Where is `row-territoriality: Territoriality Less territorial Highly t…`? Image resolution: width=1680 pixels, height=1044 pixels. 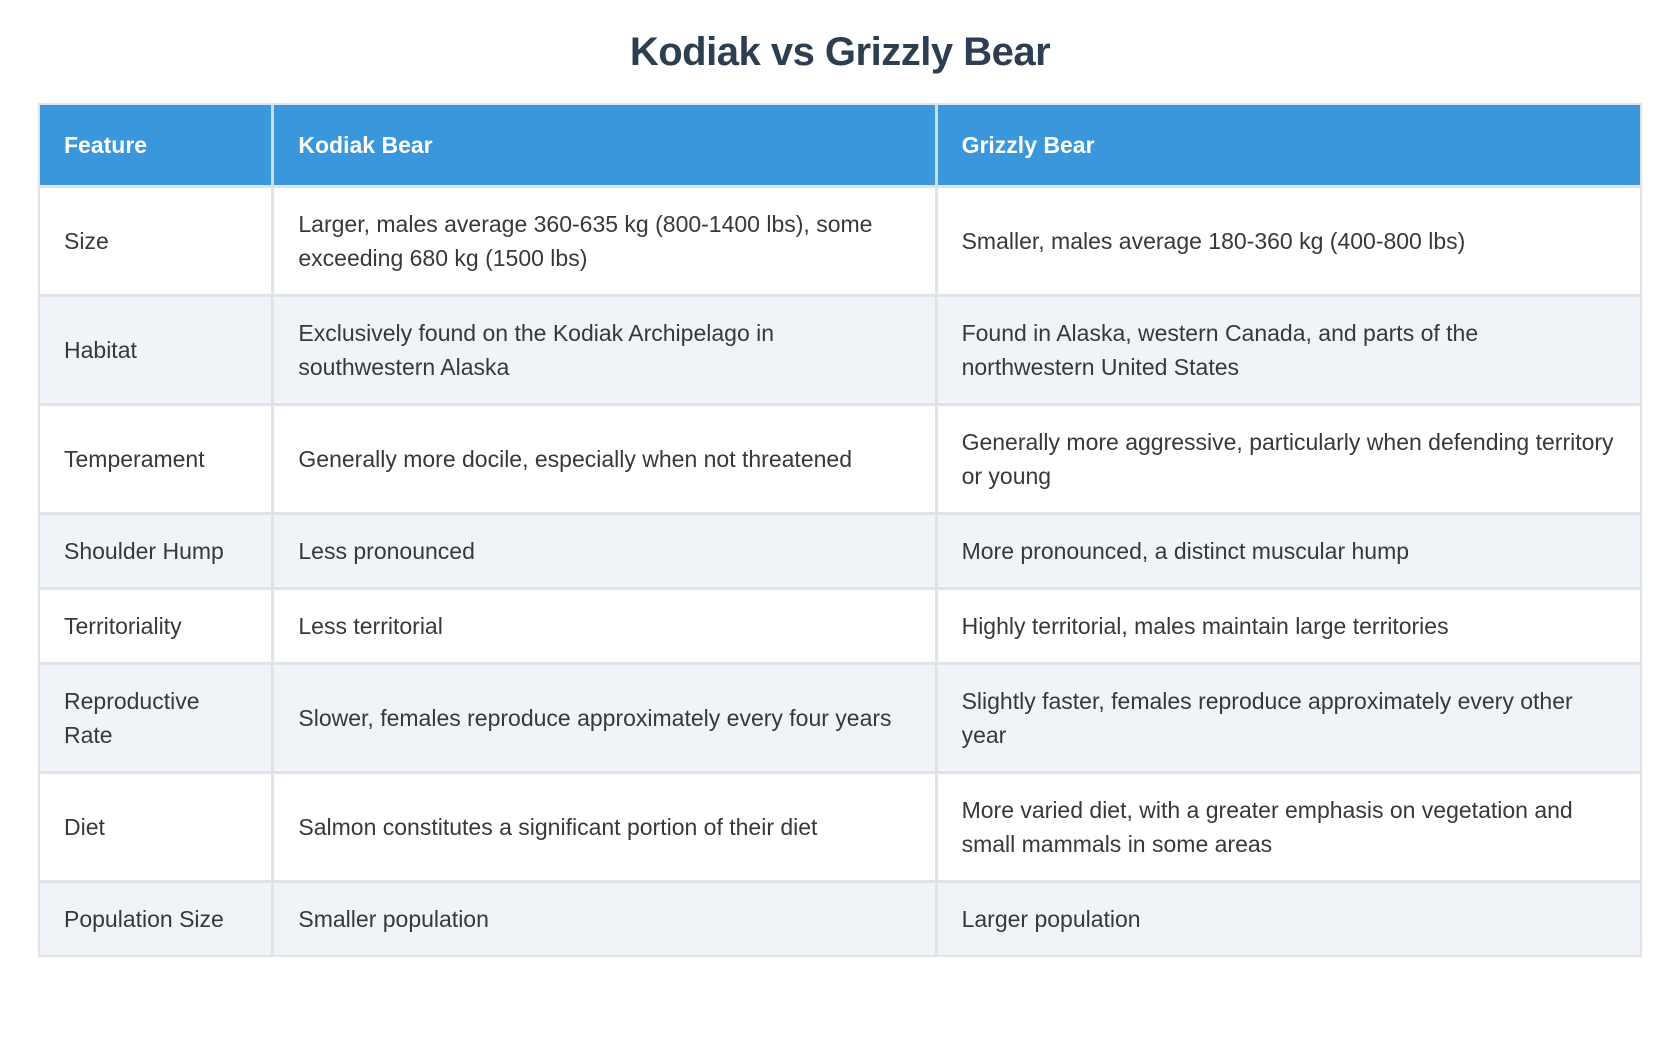
row-territoriality: Territoriality Less territorial Highly t… is located at coordinates (840, 624).